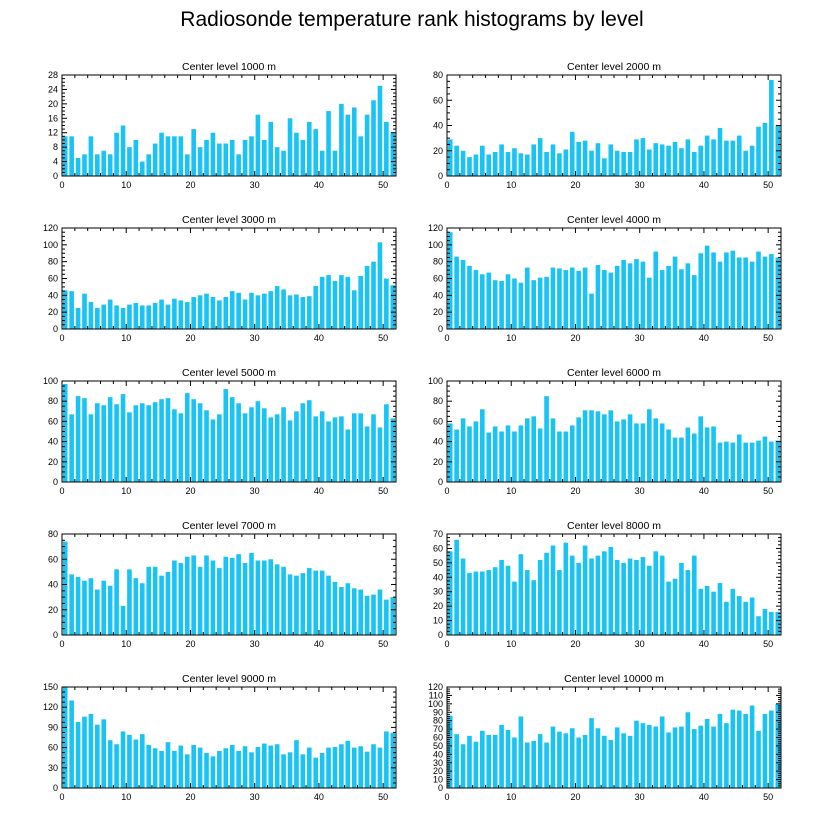  What do you see at coordinates (229, 220) in the screenshot?
I see `panel-title: Center level 3000 m` at bounding box center [229, 220].